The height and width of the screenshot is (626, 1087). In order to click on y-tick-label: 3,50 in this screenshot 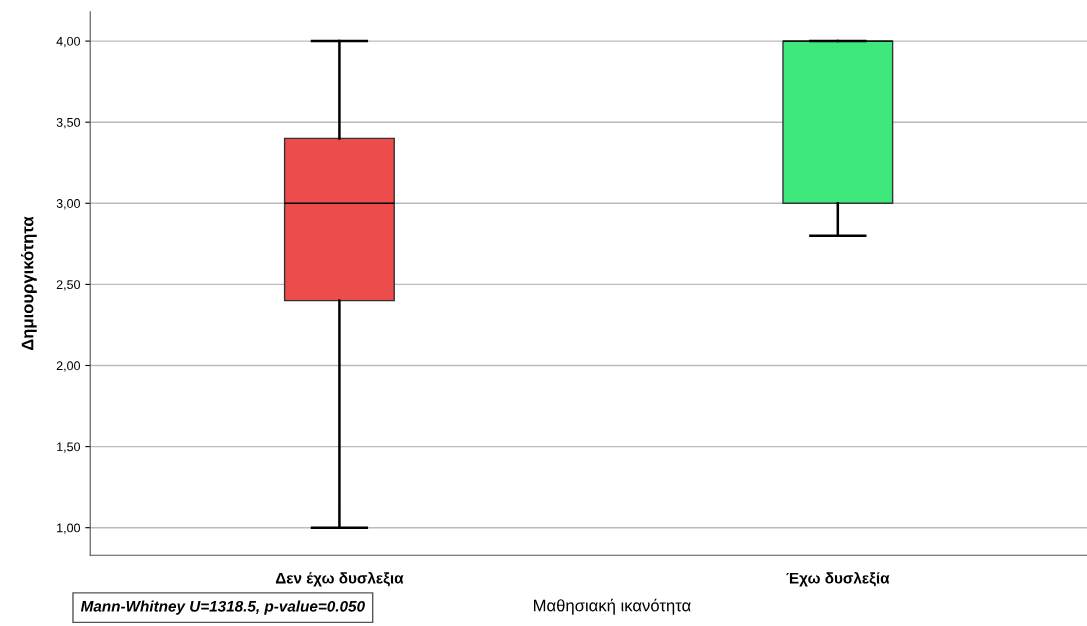, I will do `click(68, 123)`.